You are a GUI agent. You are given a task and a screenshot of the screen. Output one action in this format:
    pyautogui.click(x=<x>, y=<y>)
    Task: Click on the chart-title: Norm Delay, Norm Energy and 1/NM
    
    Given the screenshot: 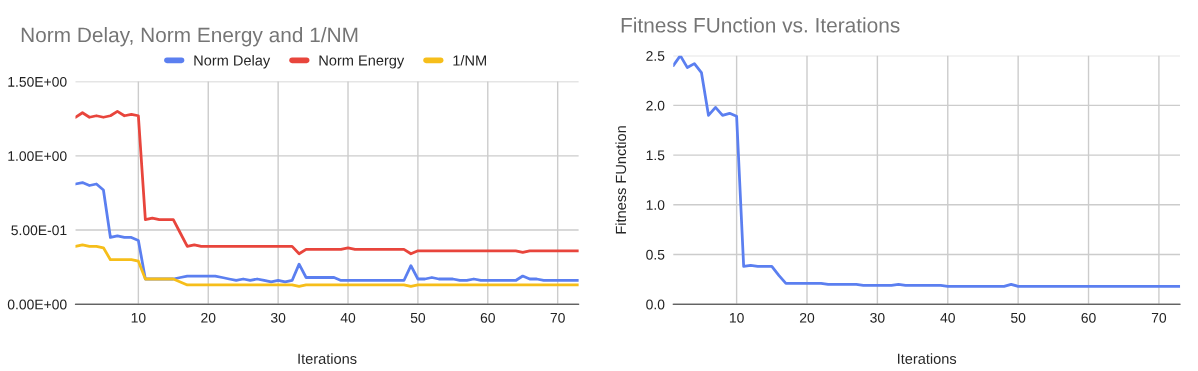 What is the action you would take?
    pyautogui.click(x=189, y=37)
    